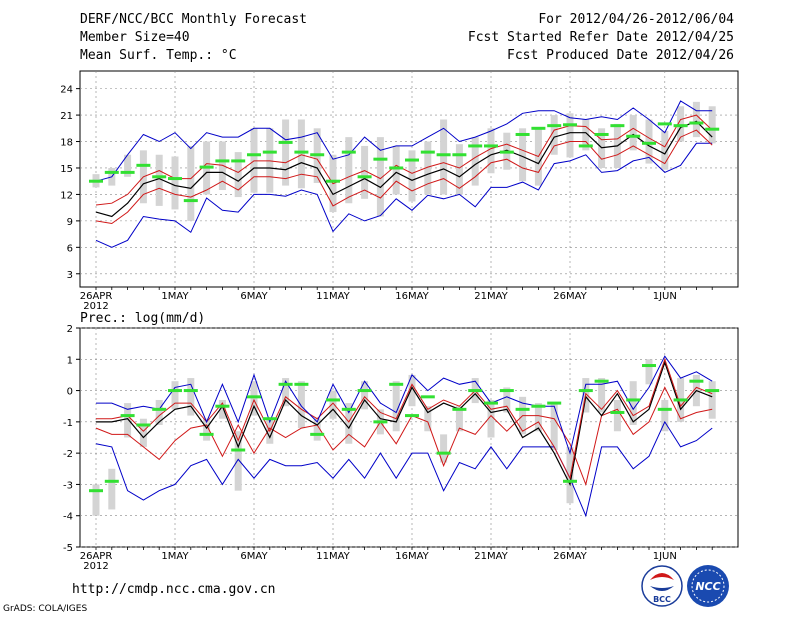 The width and height of the screenshot is (800, 618). What do you see at coordinates (70, 222) in the screenshot?
I see `y-tick-label: 9` at bounding box center [70, 222].